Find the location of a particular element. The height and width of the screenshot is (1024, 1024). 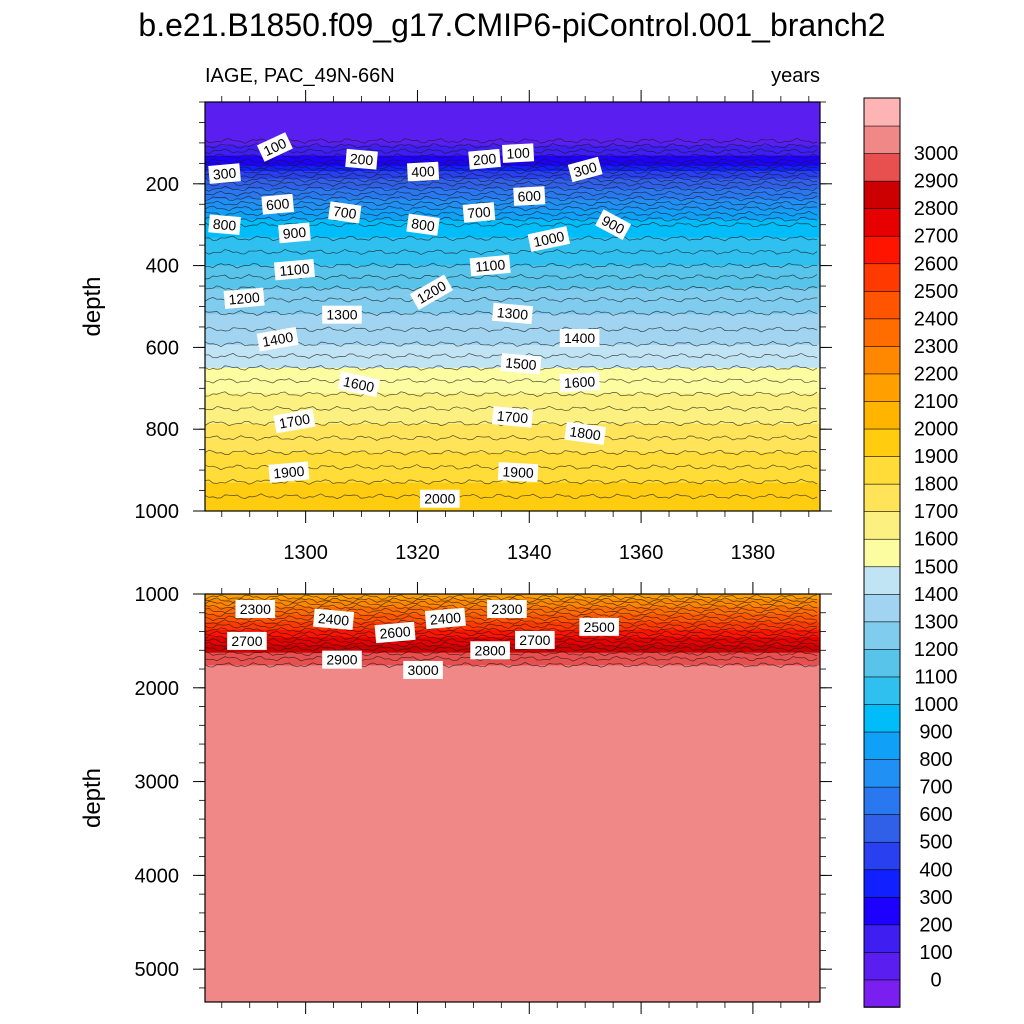

contour-label-text: 200 is located at coordinates (361, 159).